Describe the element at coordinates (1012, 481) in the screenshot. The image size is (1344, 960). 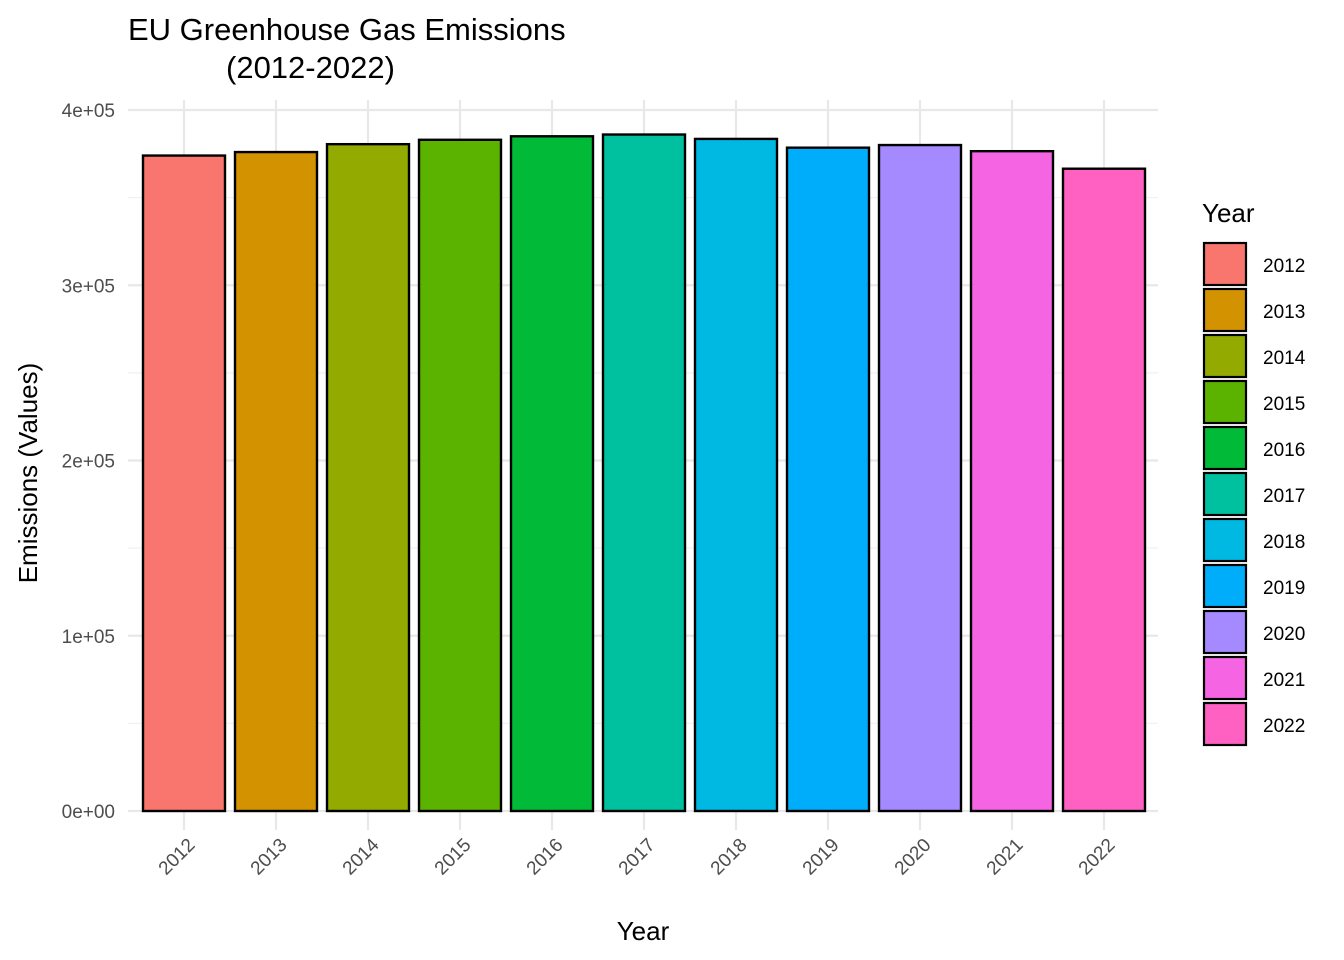
I see `bar-2021` at that location.